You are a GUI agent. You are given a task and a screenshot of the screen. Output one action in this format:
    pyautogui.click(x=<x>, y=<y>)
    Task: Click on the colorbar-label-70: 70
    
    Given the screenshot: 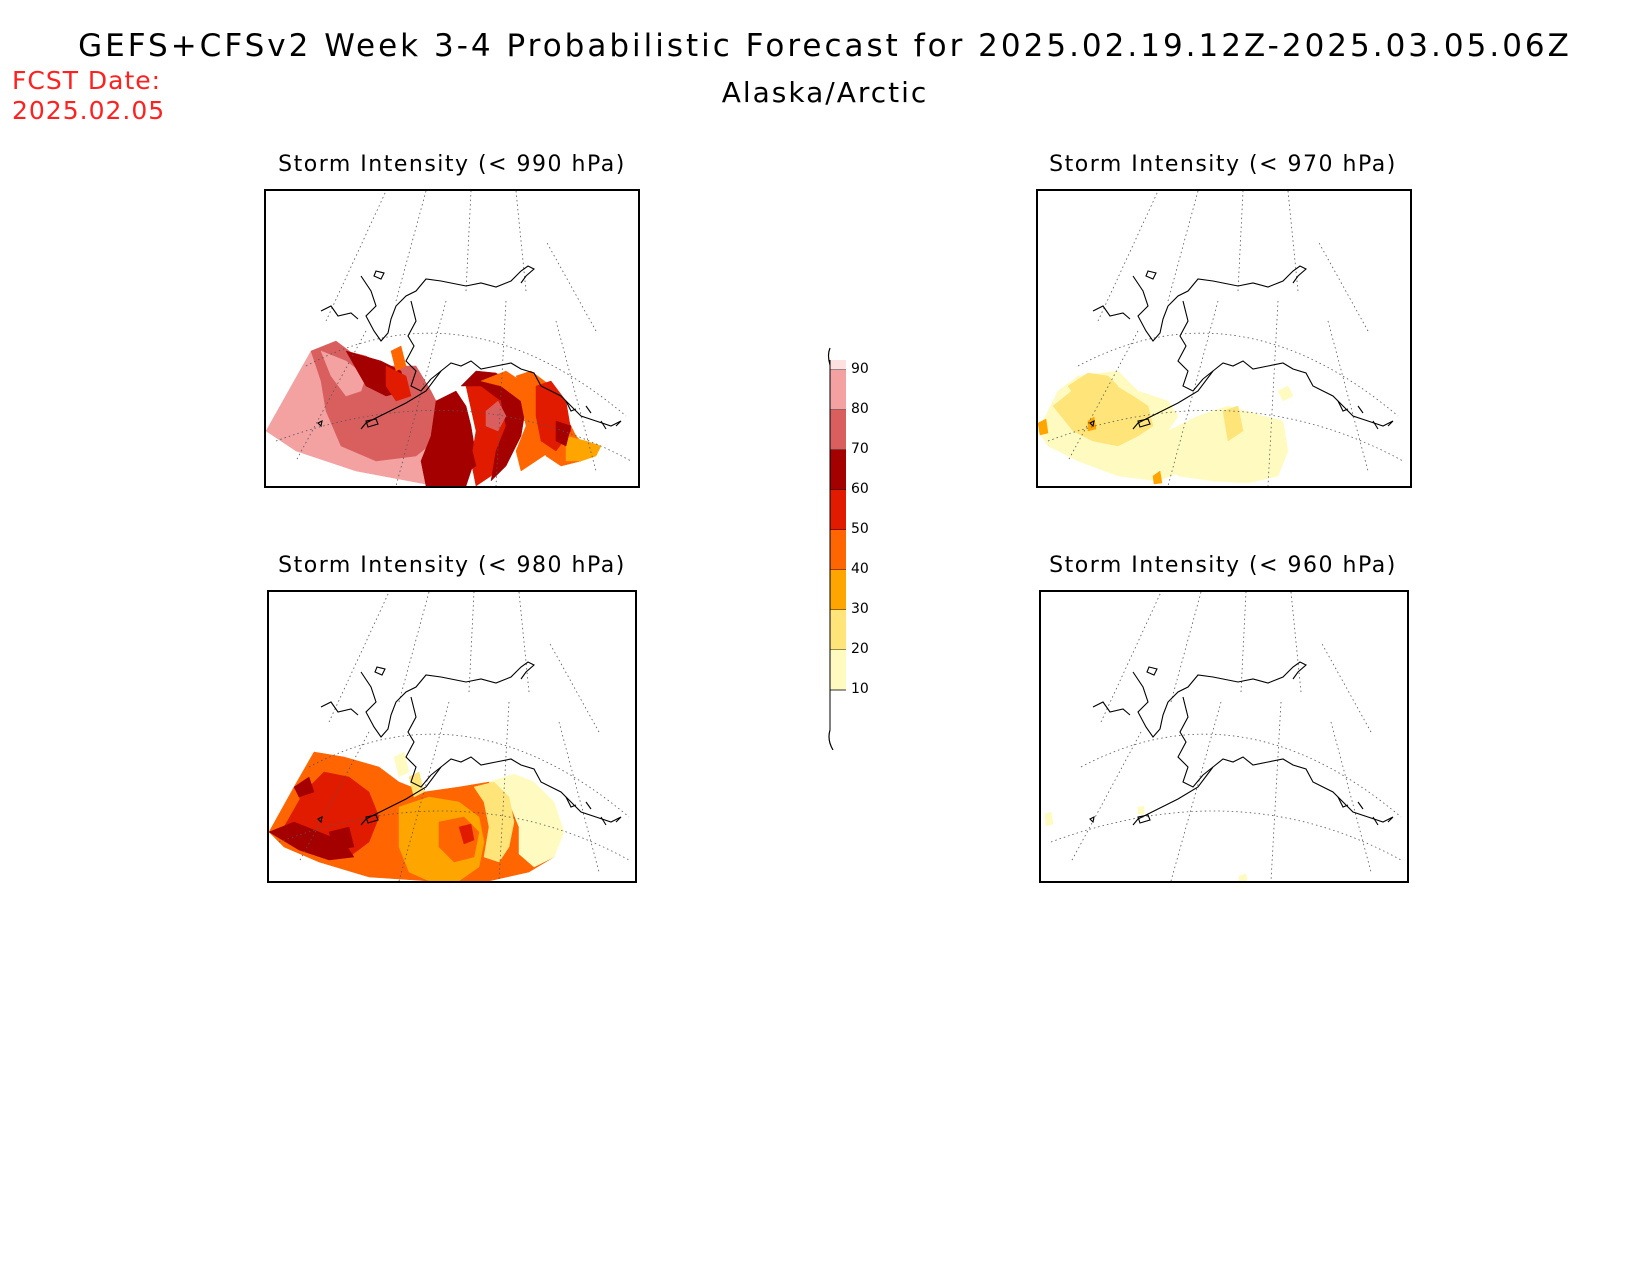 What is the action you would take?
    pyautogui.click(x=860, y=449)
    